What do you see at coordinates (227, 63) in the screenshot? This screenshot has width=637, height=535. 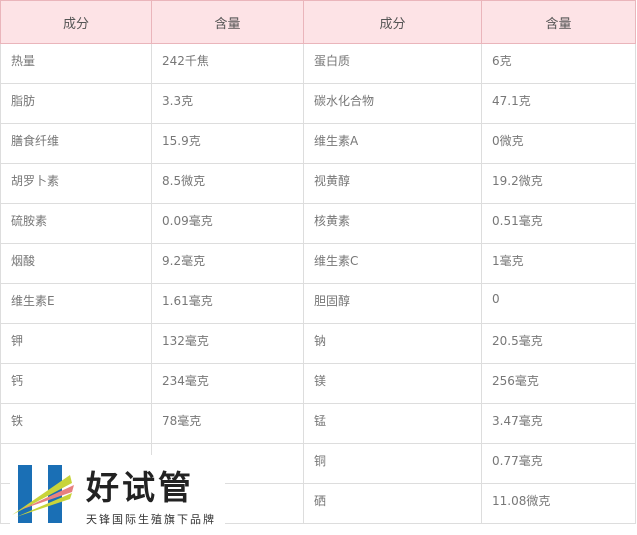 I see `amount-cell: 242千焦` at bounding box center [227, 63].